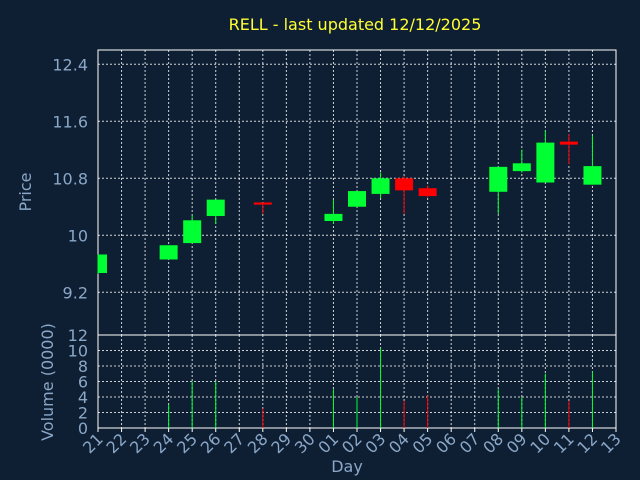 This screenshot has width=640, height=480. I want to click on price-tick-label: 9.2, so click(75, 292).